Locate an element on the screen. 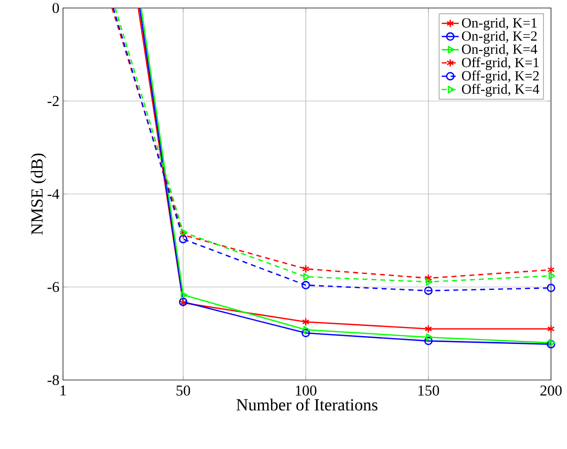 This screenshot has height=449, width=567. y-tick-label: -4 is located at coordinates (54, 194).